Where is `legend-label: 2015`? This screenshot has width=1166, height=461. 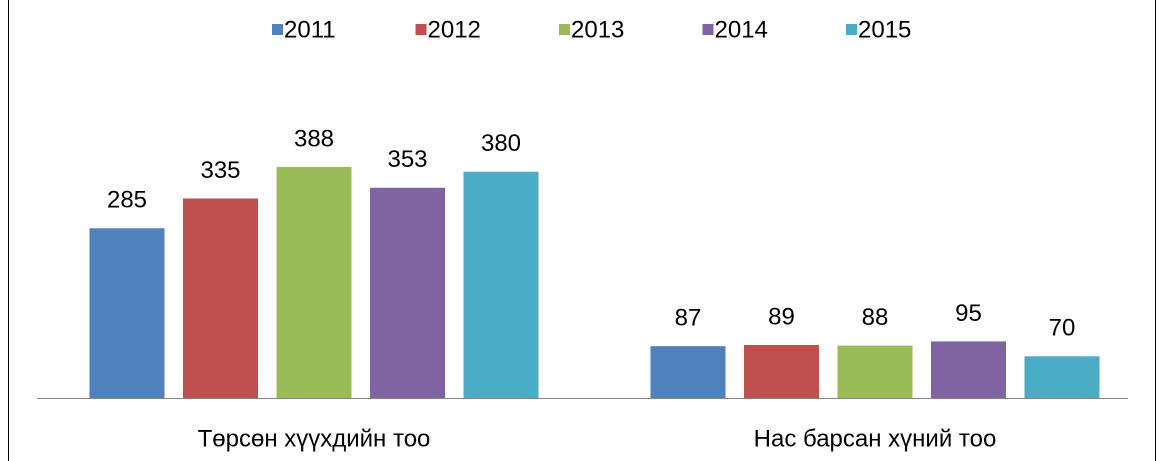 legend-label: 2015 is located at coordinates (884, 29).